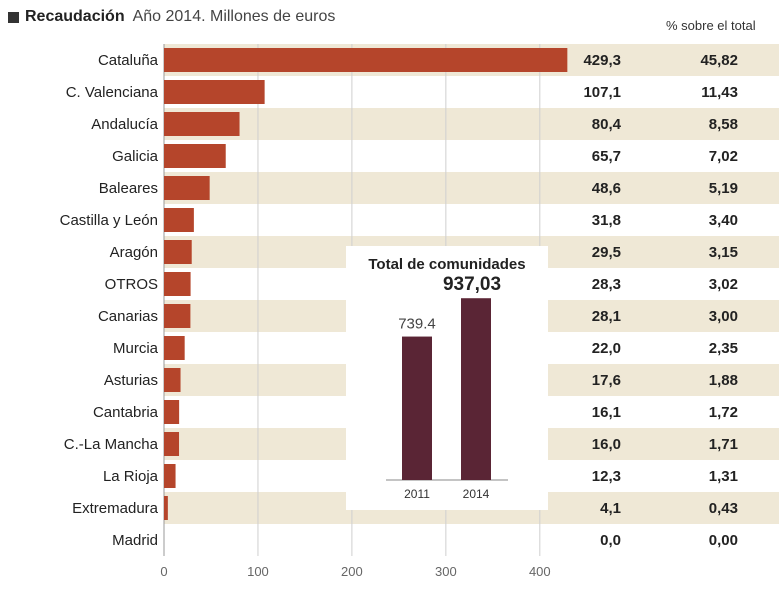 Image resolution: width=783 pixels, height=590 pixels. What do you see at coordinates (163, 571) in the screenshot?
I see `x-tick-label: 0` at bounding box center [163, 571].